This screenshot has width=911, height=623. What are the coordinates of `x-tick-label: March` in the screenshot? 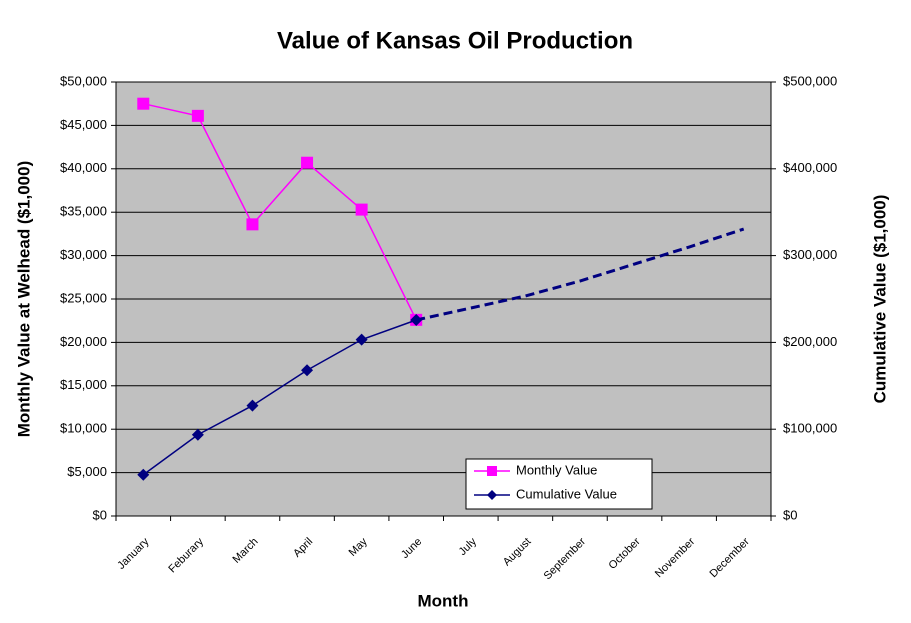 It's located at (246, 551).